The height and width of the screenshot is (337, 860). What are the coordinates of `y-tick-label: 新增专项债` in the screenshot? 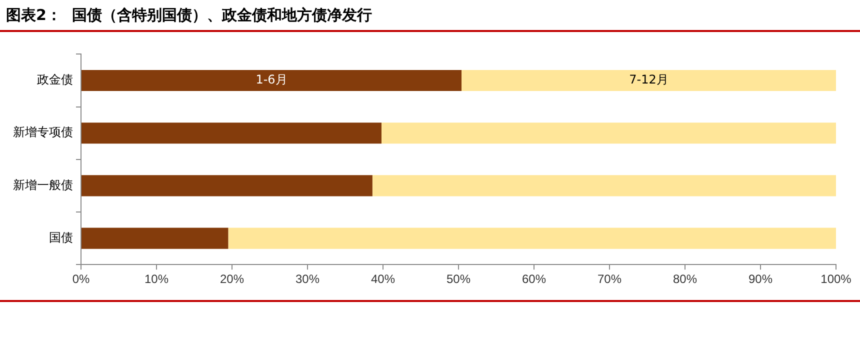 It's located at (43, 132).